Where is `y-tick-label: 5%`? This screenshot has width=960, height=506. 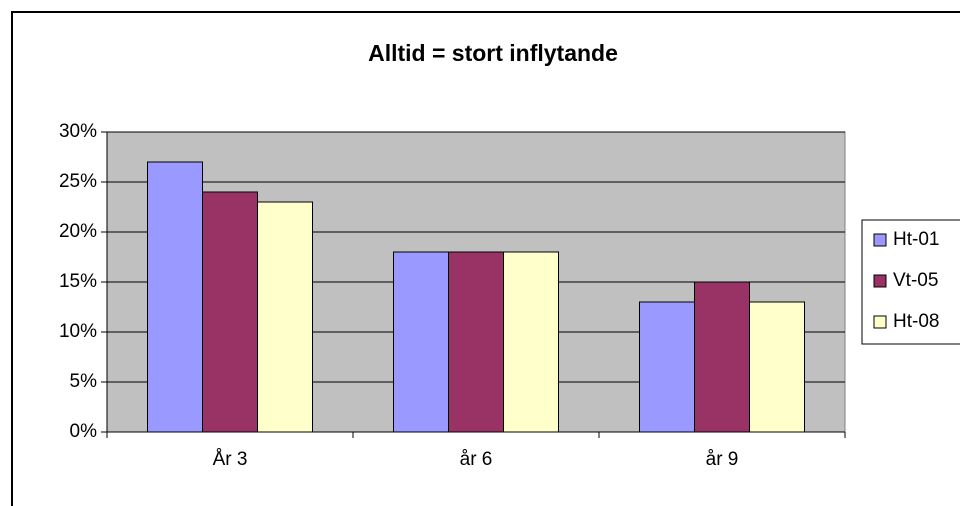
y-tick-label: 5% is located at coordinates (84, 381).